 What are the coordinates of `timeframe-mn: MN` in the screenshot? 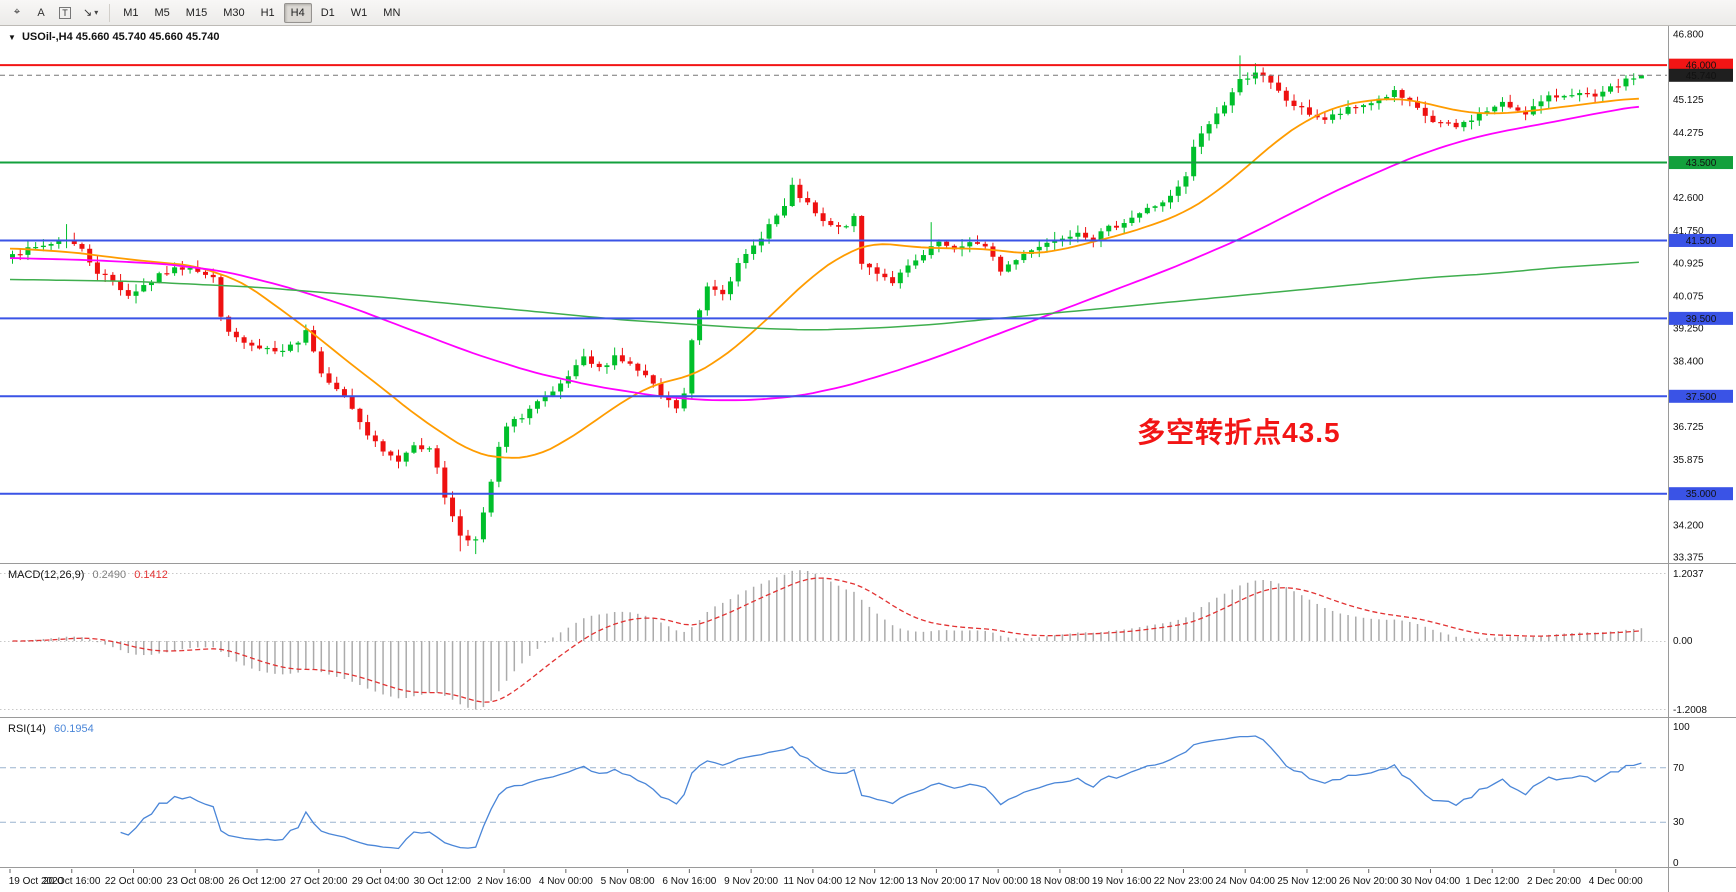 It's located at (391, 13).